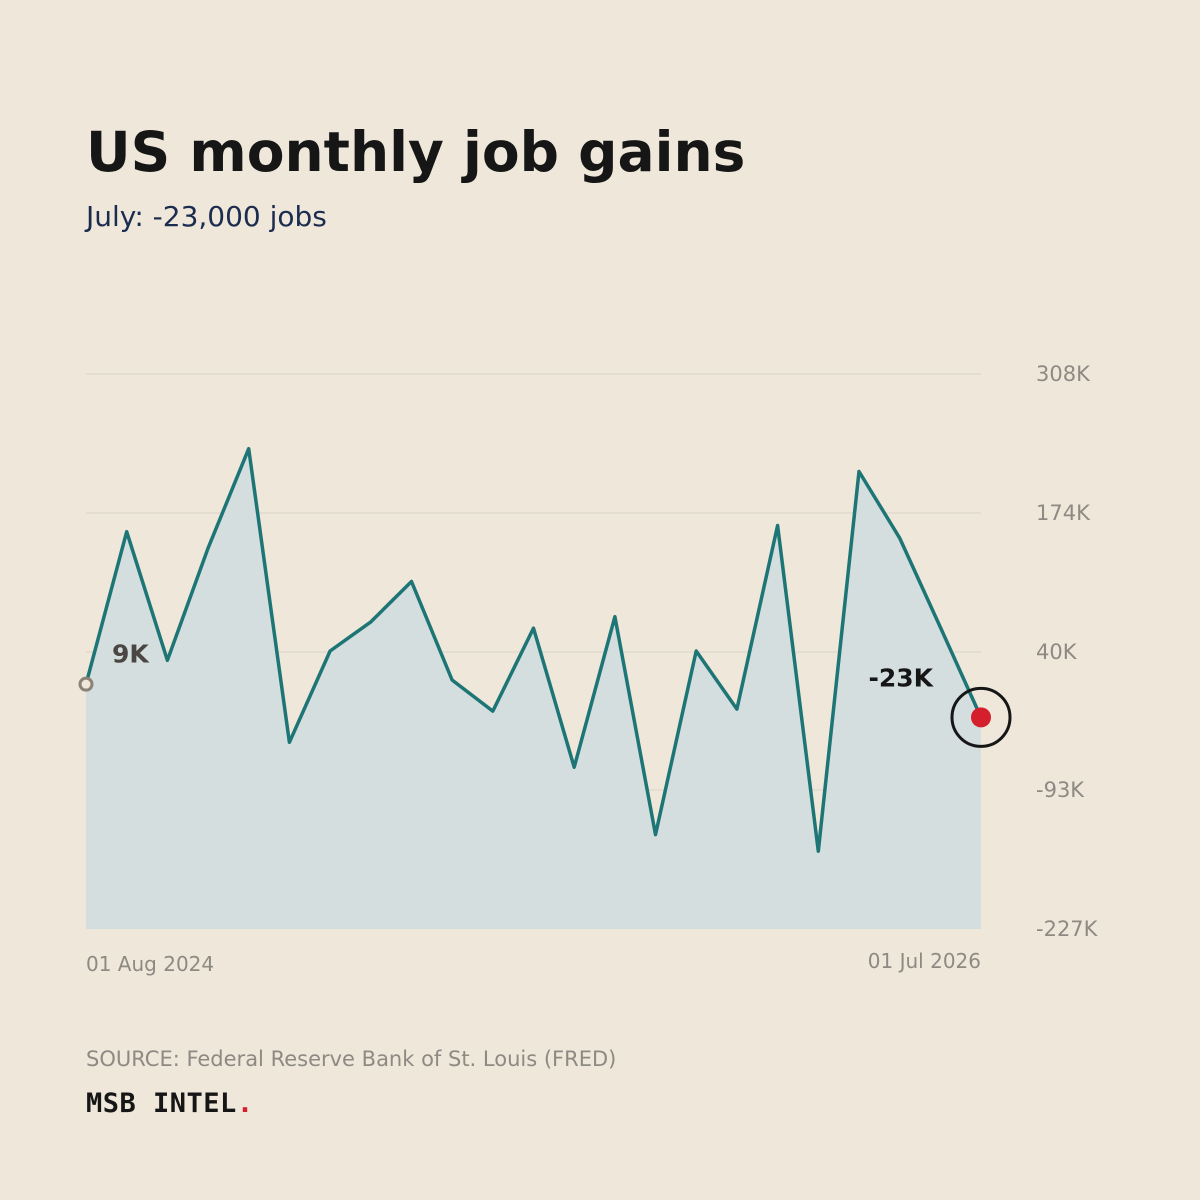 The height and width of the screenshot is (1200, 1200). I want to click on start-point-marker, so click(86, 684).